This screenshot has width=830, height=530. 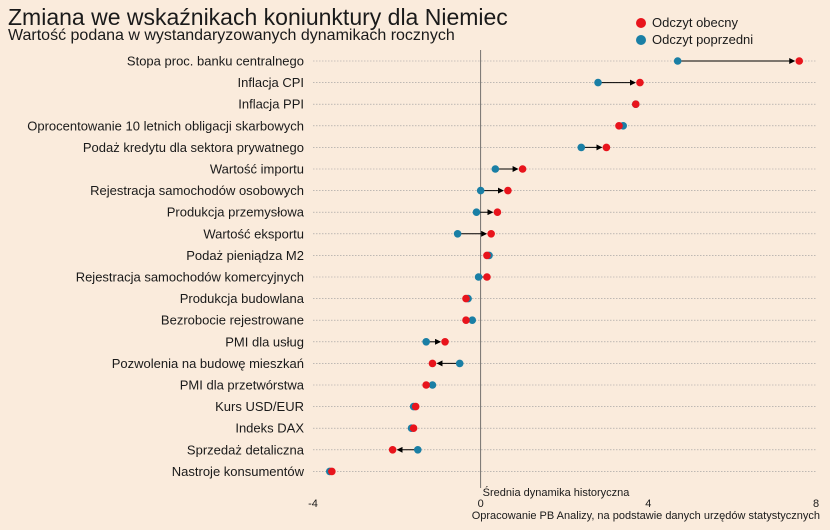 What do you see at coordinates (242, 298) in the screenshot?
I see `category-label: Produkcja budowlana` at bounding box center [242, 298].